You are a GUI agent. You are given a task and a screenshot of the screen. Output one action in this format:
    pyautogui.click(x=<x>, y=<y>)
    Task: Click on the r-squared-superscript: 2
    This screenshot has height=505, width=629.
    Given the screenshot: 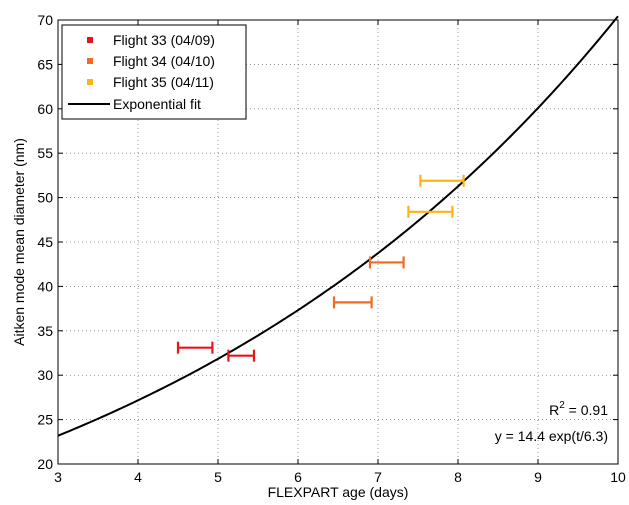 What is the action you would take?
    pyautogui.click(x=562, y=405)
    